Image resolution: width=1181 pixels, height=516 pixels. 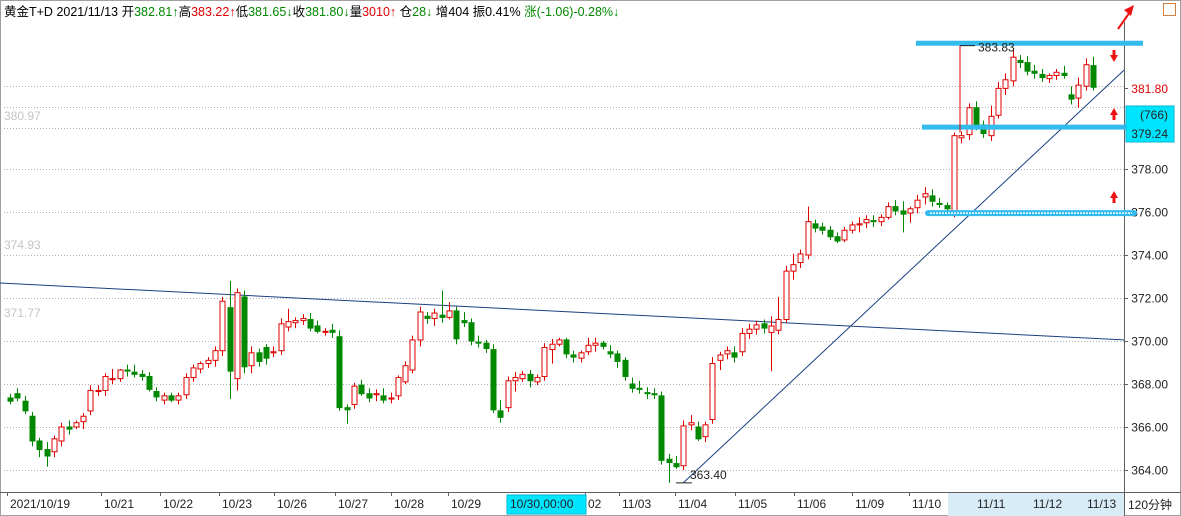 I want to click on min-price-label: 363.40, so click(x=708, y=475).